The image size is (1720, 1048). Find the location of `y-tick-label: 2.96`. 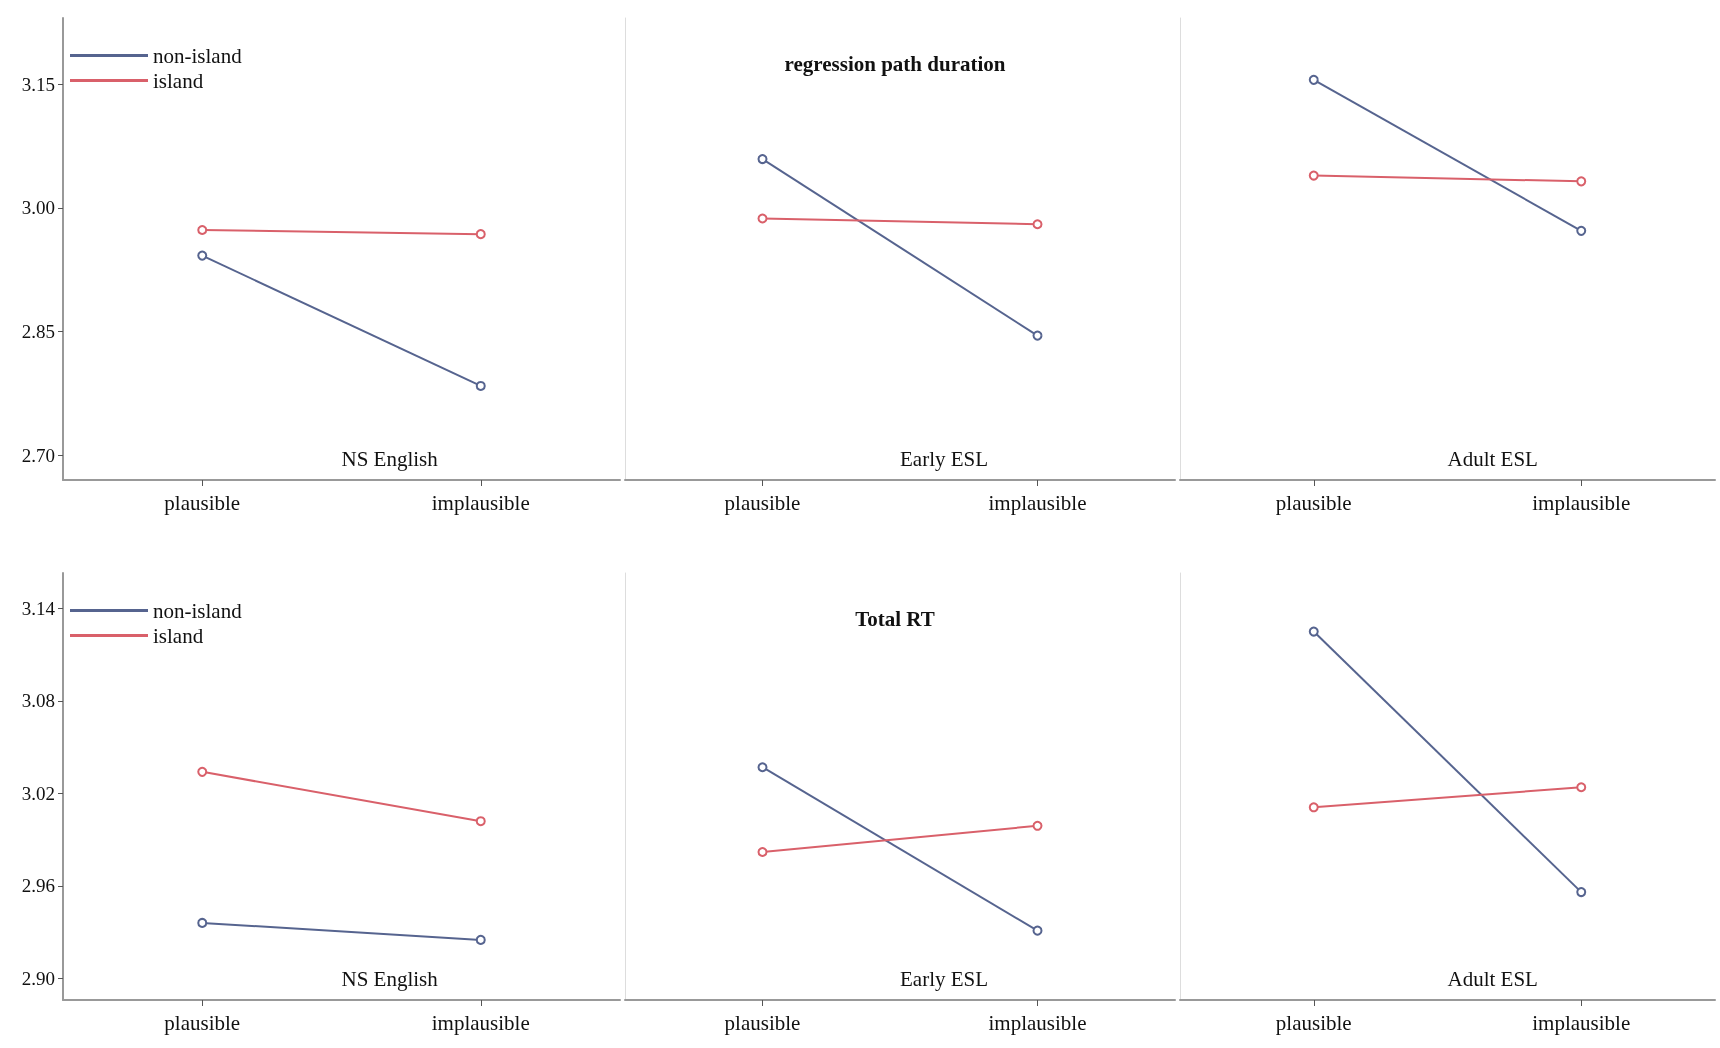

y-tick-label: 2.96 is located at coordinates (38, 886).